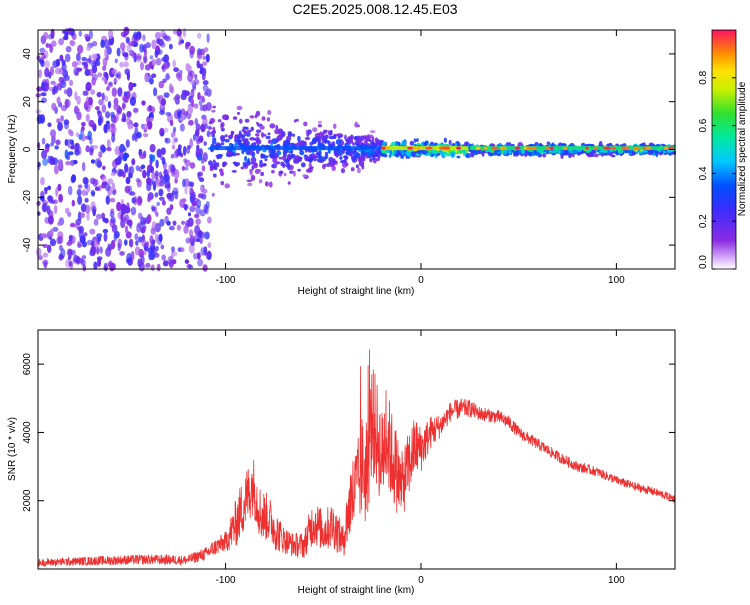 Image resolution: width=750 pixels, height=605 pixels. I want to click on snr-x-label: Height of straight line (km), so click(356, 590).